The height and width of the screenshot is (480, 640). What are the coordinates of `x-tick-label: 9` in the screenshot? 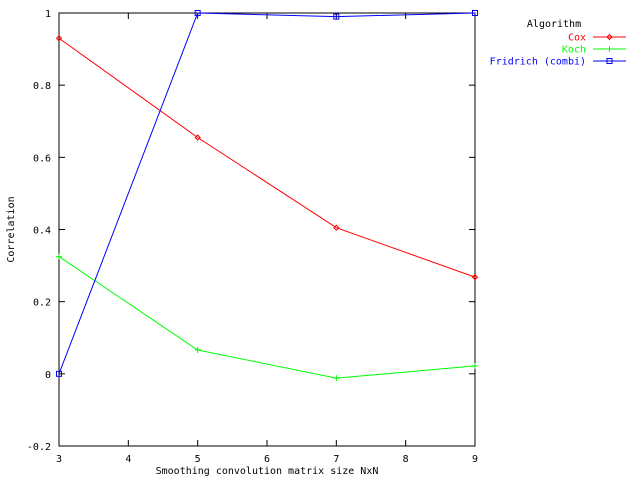 It's located at (475, 459).